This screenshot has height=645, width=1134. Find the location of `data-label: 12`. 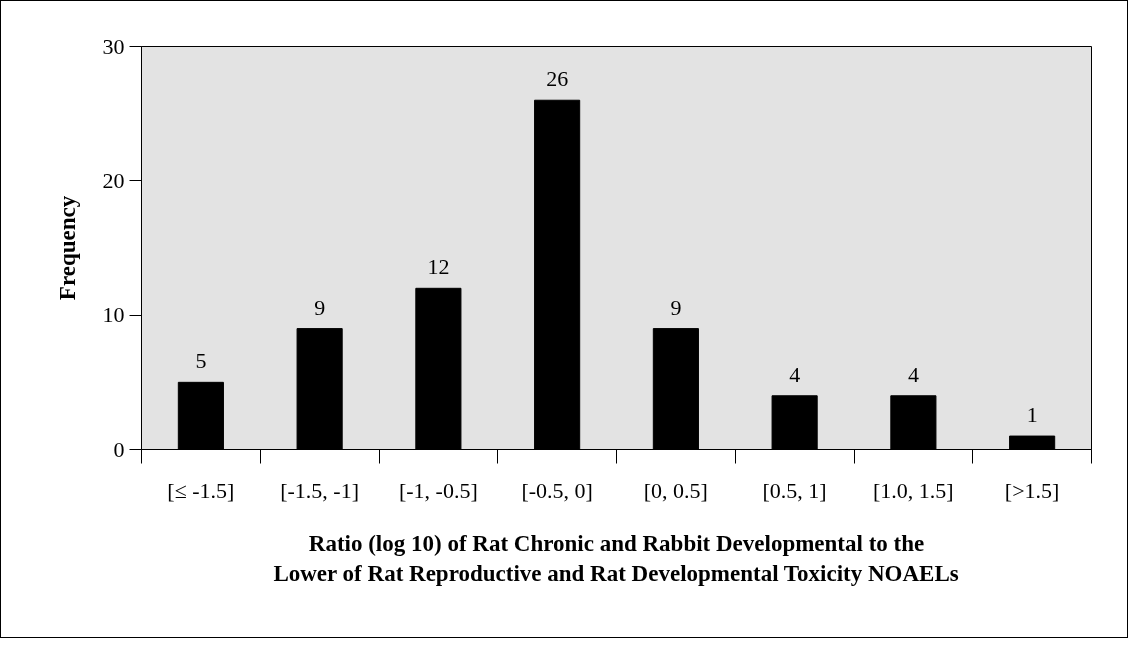

data-label: 12 is located at coordinates (438, 267).